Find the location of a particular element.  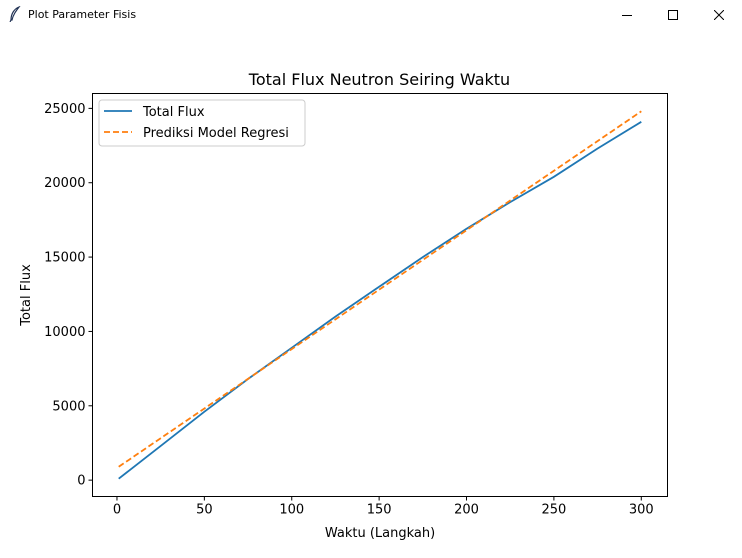

x-tick-label: 250 is located at coordinates (553, 510).